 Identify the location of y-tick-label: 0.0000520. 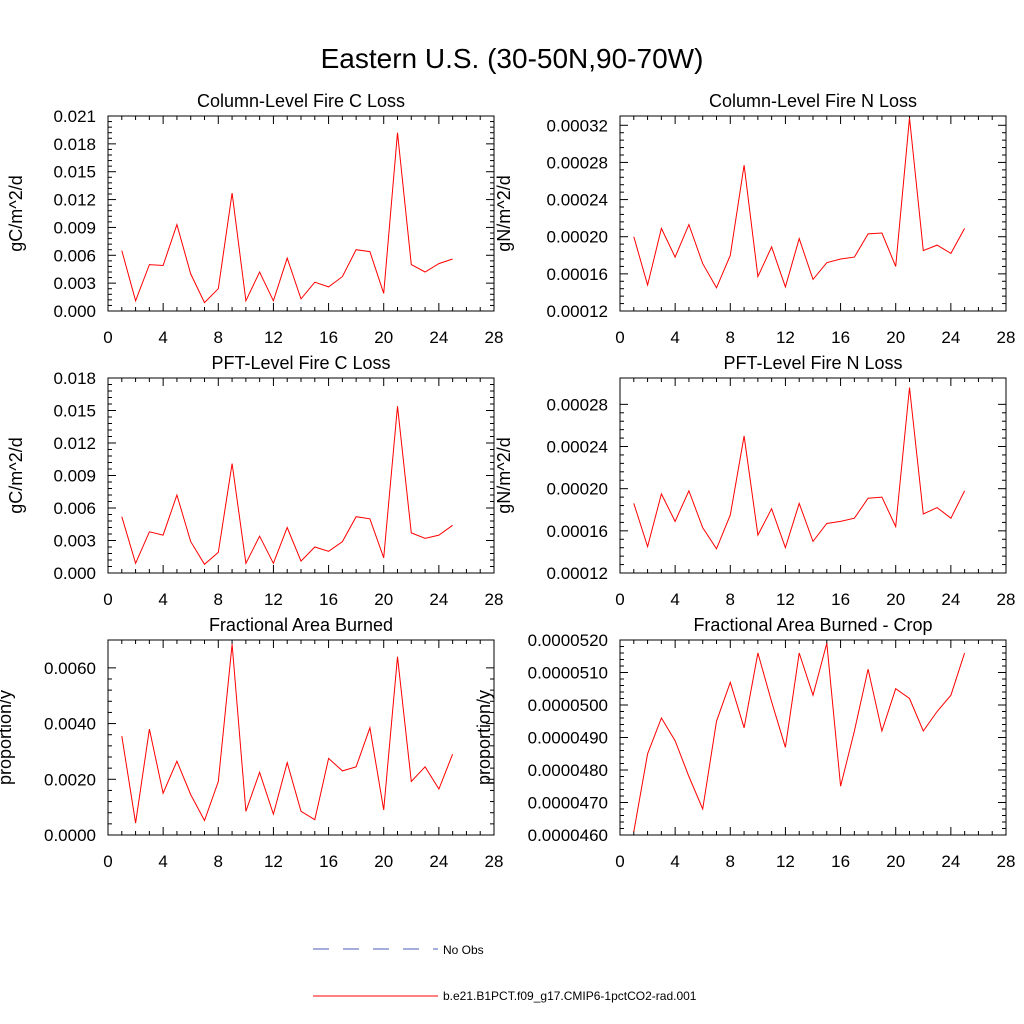
(568, 640).